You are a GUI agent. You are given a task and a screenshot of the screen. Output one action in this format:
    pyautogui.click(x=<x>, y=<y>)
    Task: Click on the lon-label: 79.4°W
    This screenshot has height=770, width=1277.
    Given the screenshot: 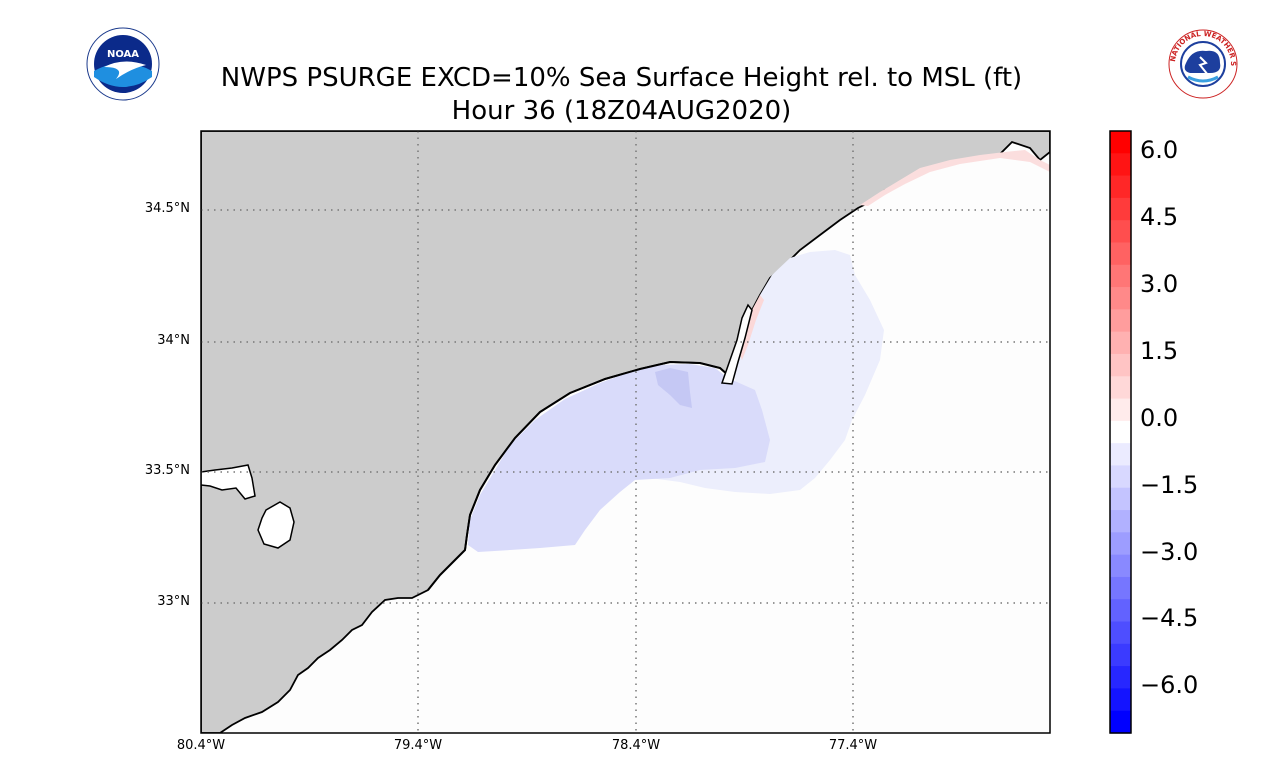 What is the action you would take?
    pyautogui.click(x=418, y=745)
    